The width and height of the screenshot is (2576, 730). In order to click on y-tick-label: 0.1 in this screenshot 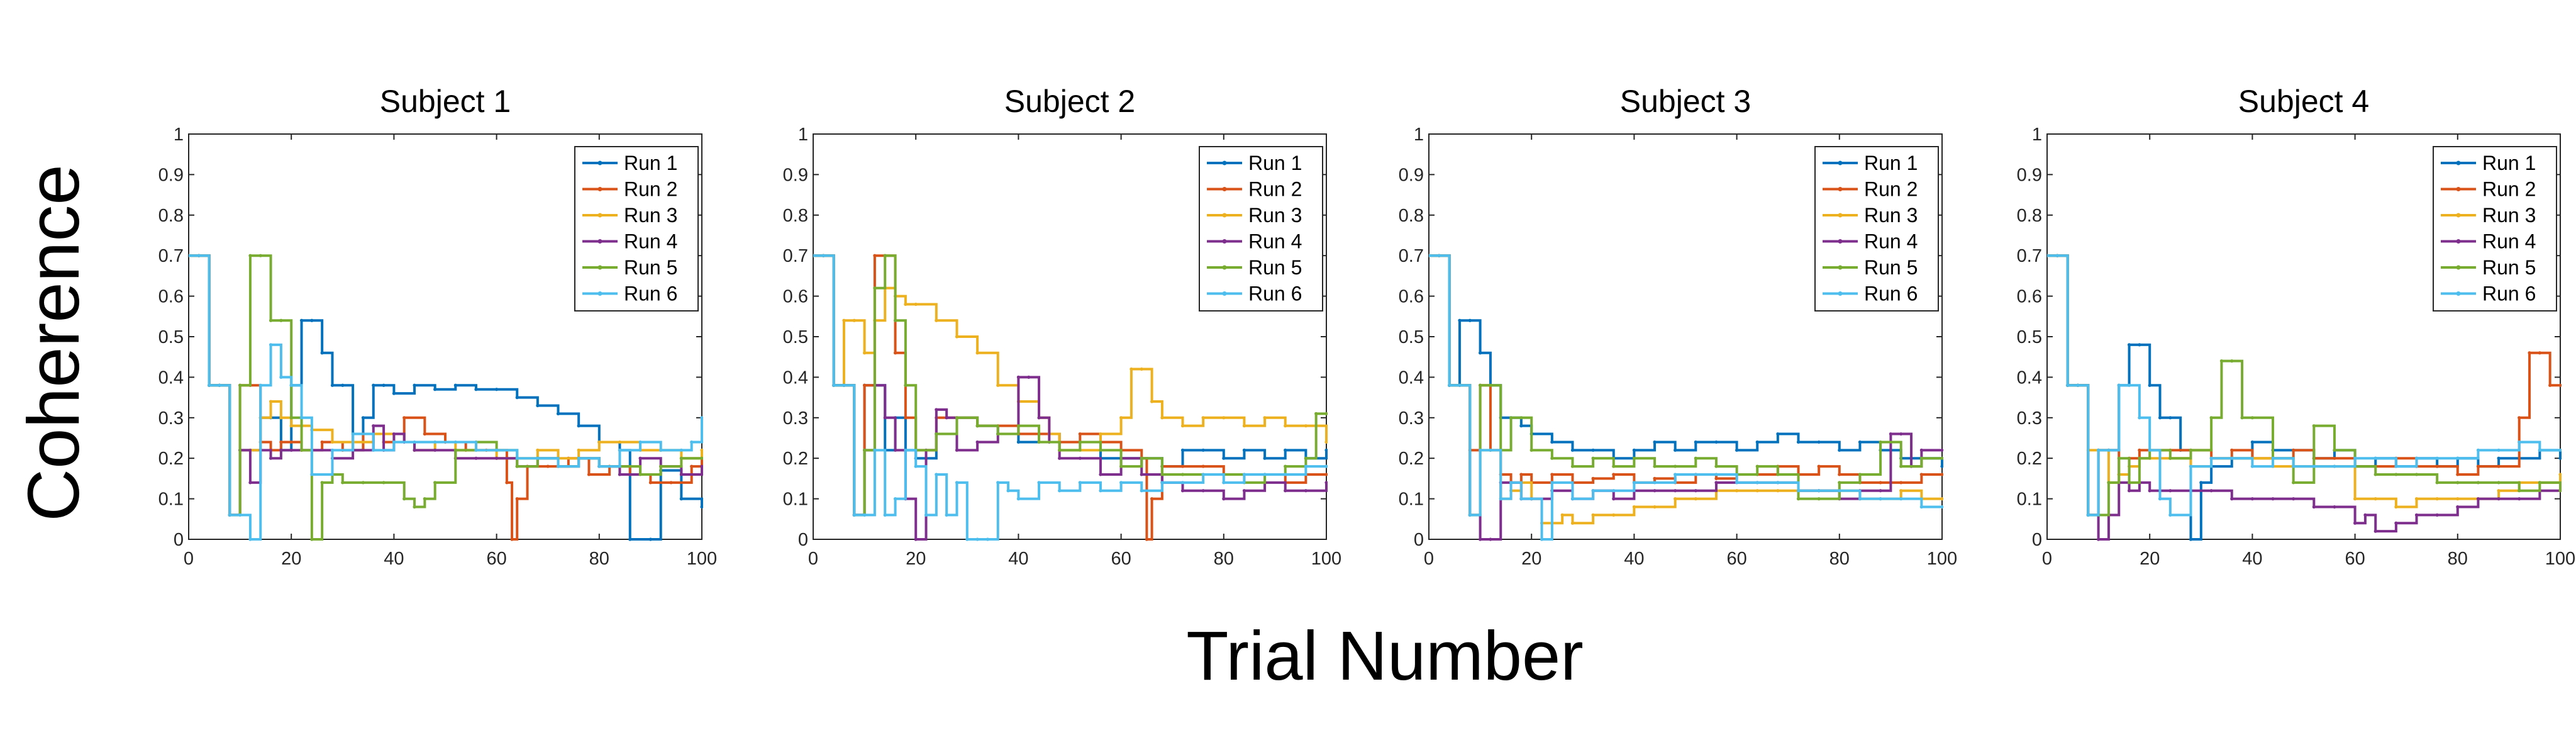, I will do `click(171, 500)`.